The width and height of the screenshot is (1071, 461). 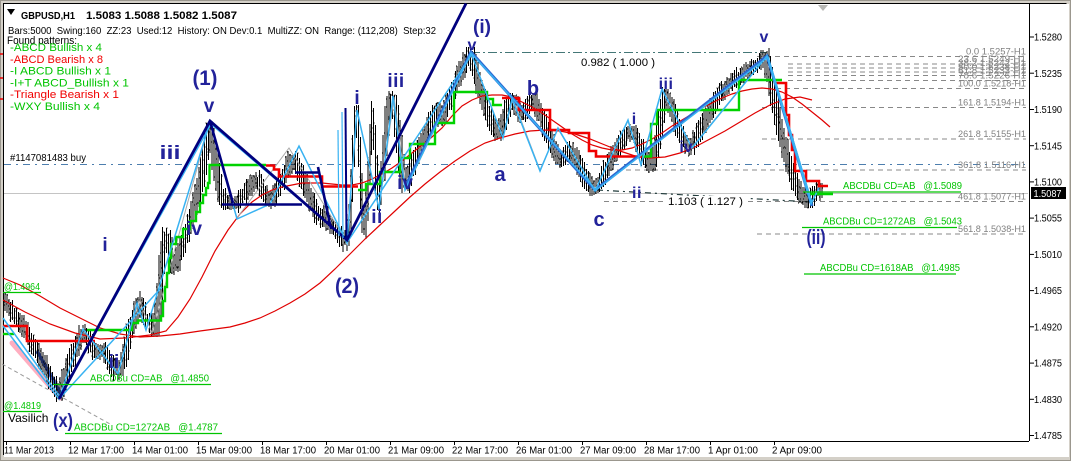 What do you see at coordinates (902, 186) in the screenshot?
I see `svg-text: ABCDBu CD=AB @1.5089` at bounding box center [902, 186].